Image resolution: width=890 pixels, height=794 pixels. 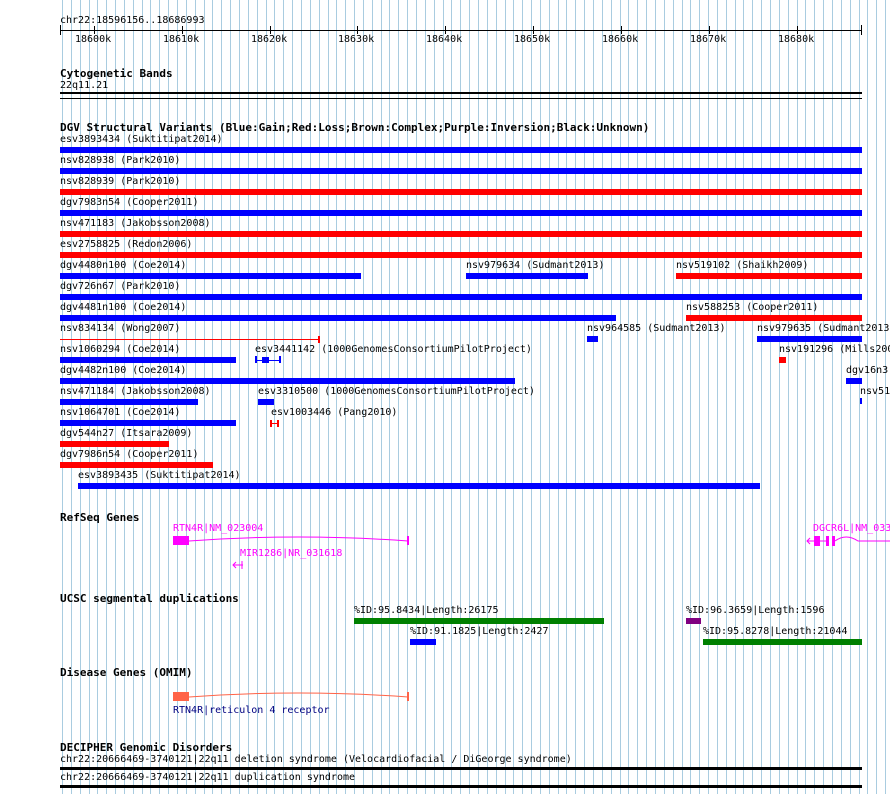 What do you see at coordinates (181, 696) in the screenshot?
I see `omim-rtn4r-exon` at bounding box center [181, 696].